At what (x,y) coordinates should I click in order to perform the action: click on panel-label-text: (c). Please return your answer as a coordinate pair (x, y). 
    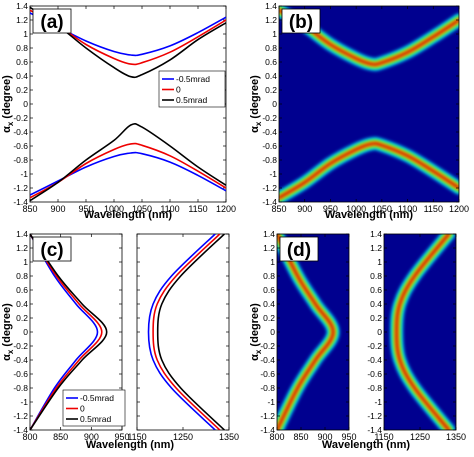
    Looking at the image, I should click on (51, 250).